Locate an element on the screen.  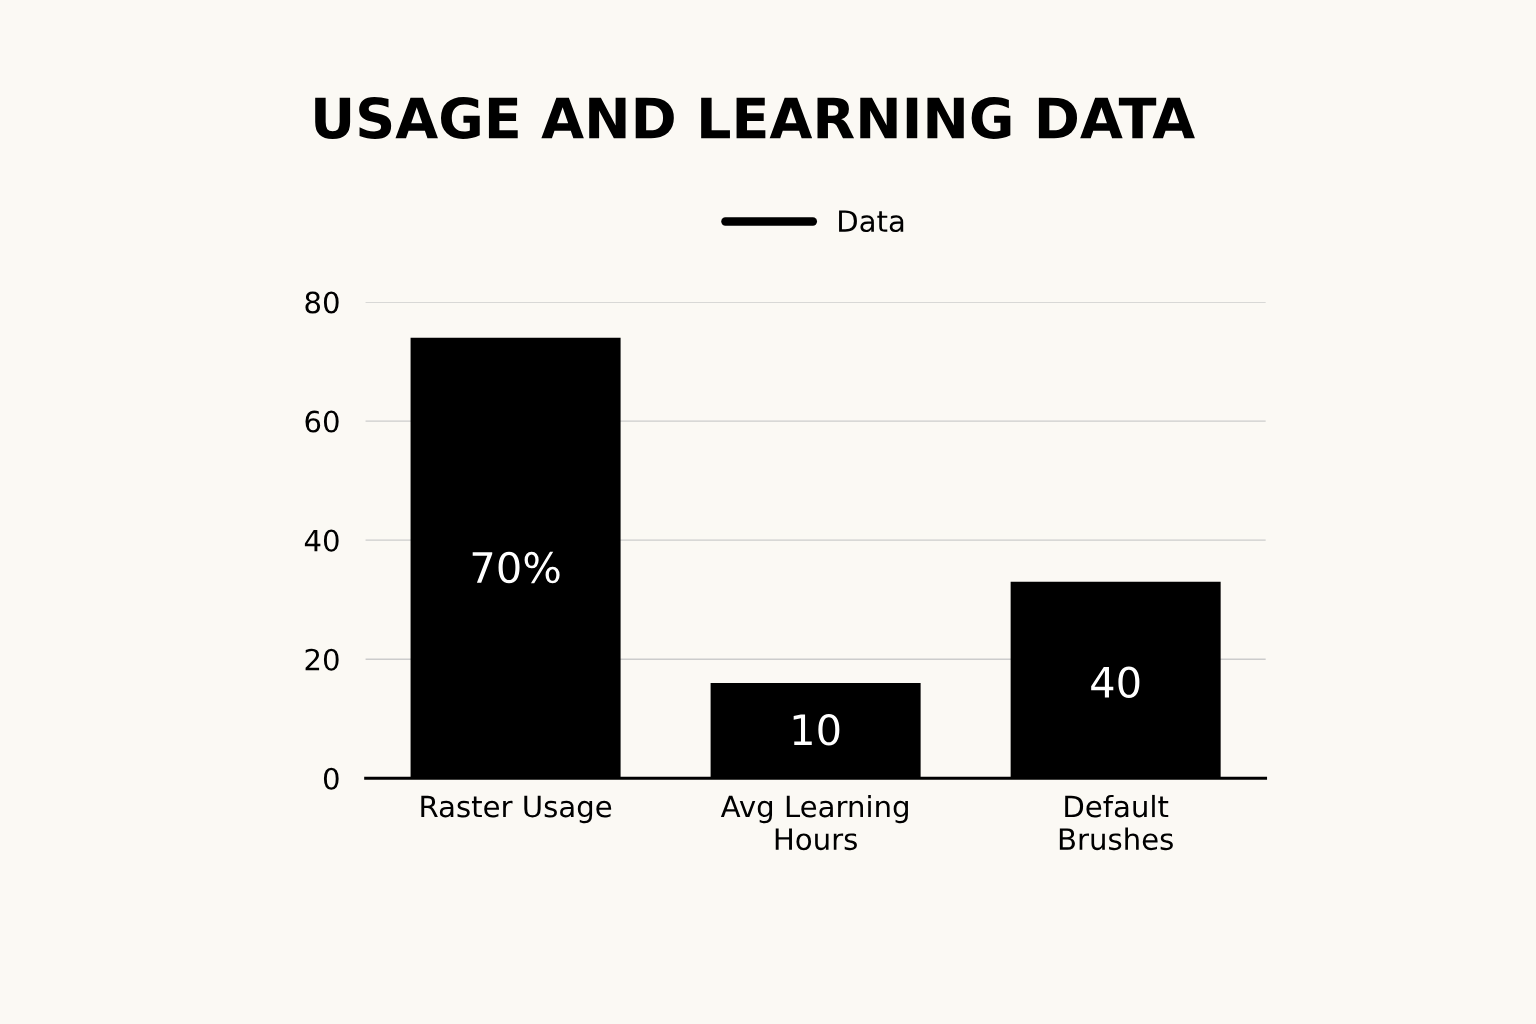
annotation: 10 is located at coordinates (816, 730).